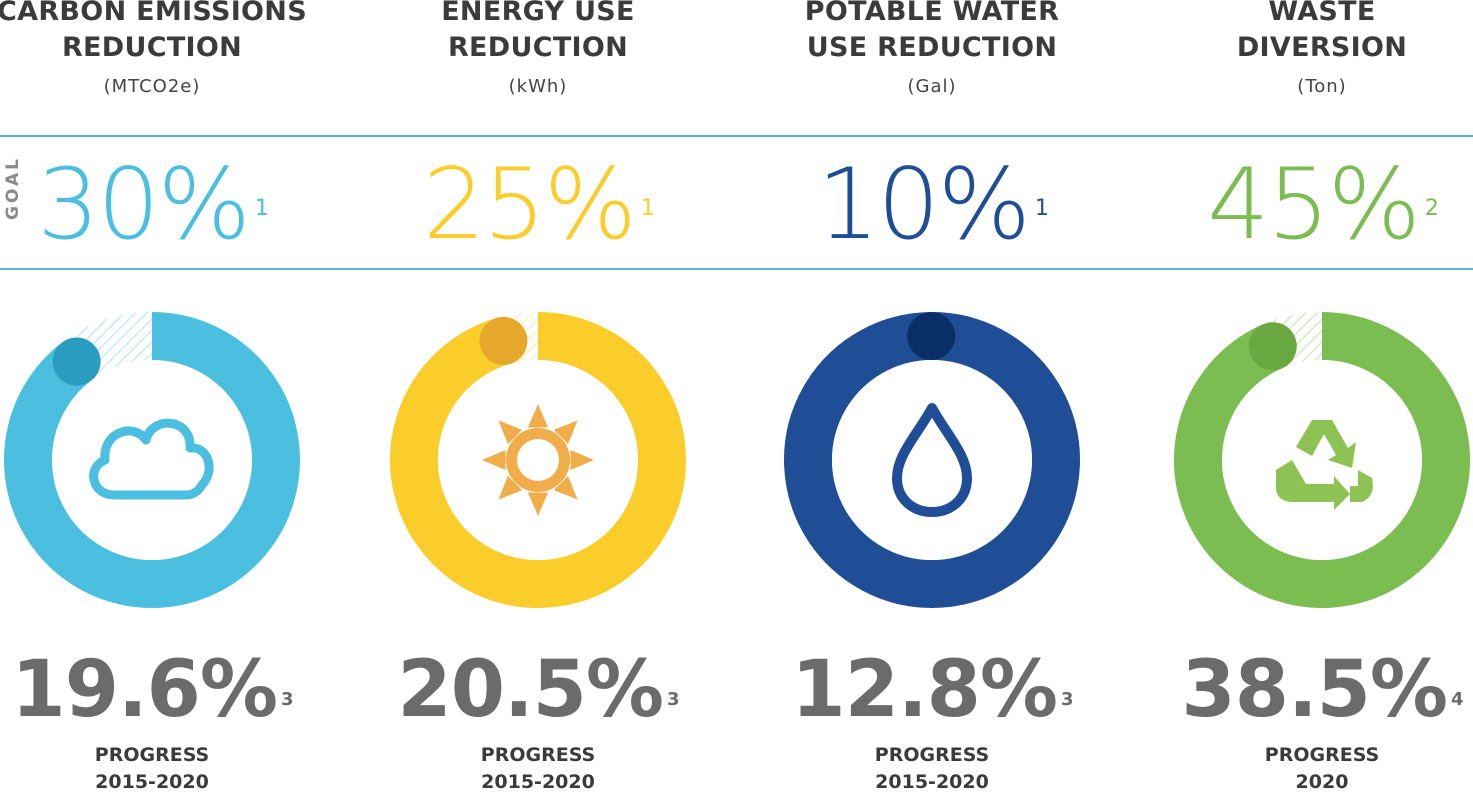  What do you see at coordinates (932, 47) in the screenshot?
I see `metric-title-line2: USE REDUCTION` at bounding box center [932, 47].